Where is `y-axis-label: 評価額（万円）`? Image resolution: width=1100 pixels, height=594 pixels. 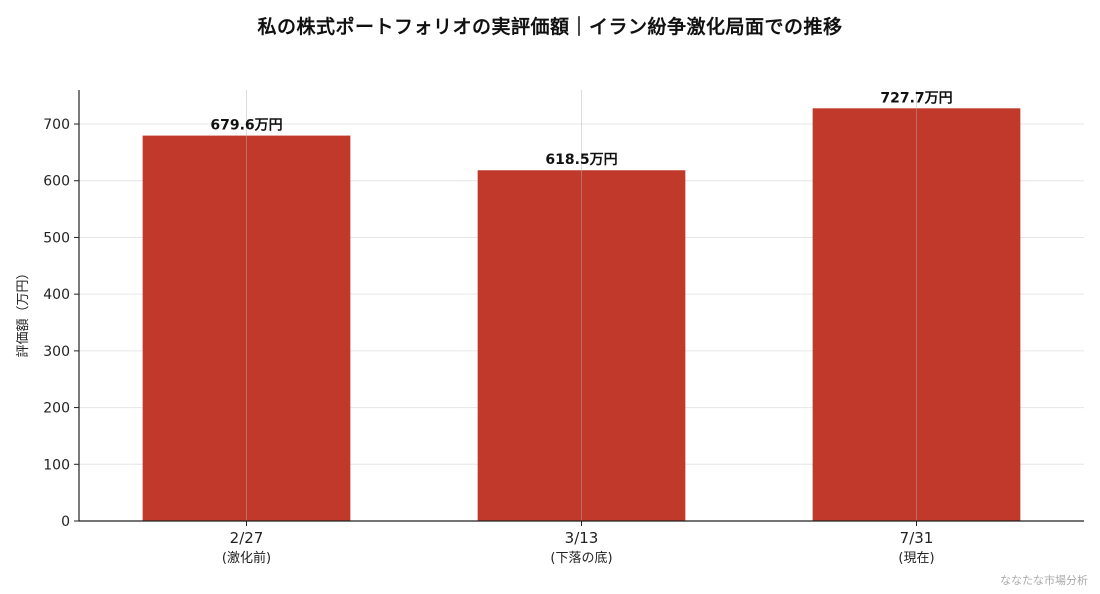
y-axis-label: 評価額（万円） is located at coordinates (23, 311).